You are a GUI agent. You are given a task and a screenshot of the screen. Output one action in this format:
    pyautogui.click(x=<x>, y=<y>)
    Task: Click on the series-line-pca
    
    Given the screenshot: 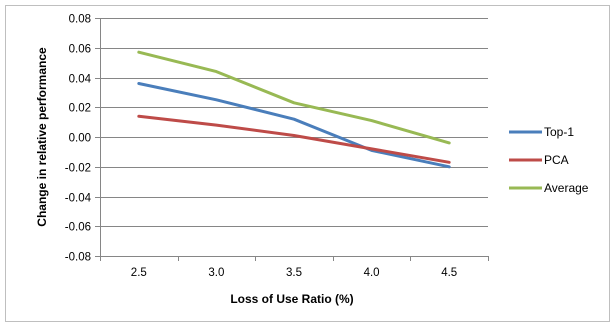 What is the action you would take?
    pyautogui.click(x=294, y=139)
    